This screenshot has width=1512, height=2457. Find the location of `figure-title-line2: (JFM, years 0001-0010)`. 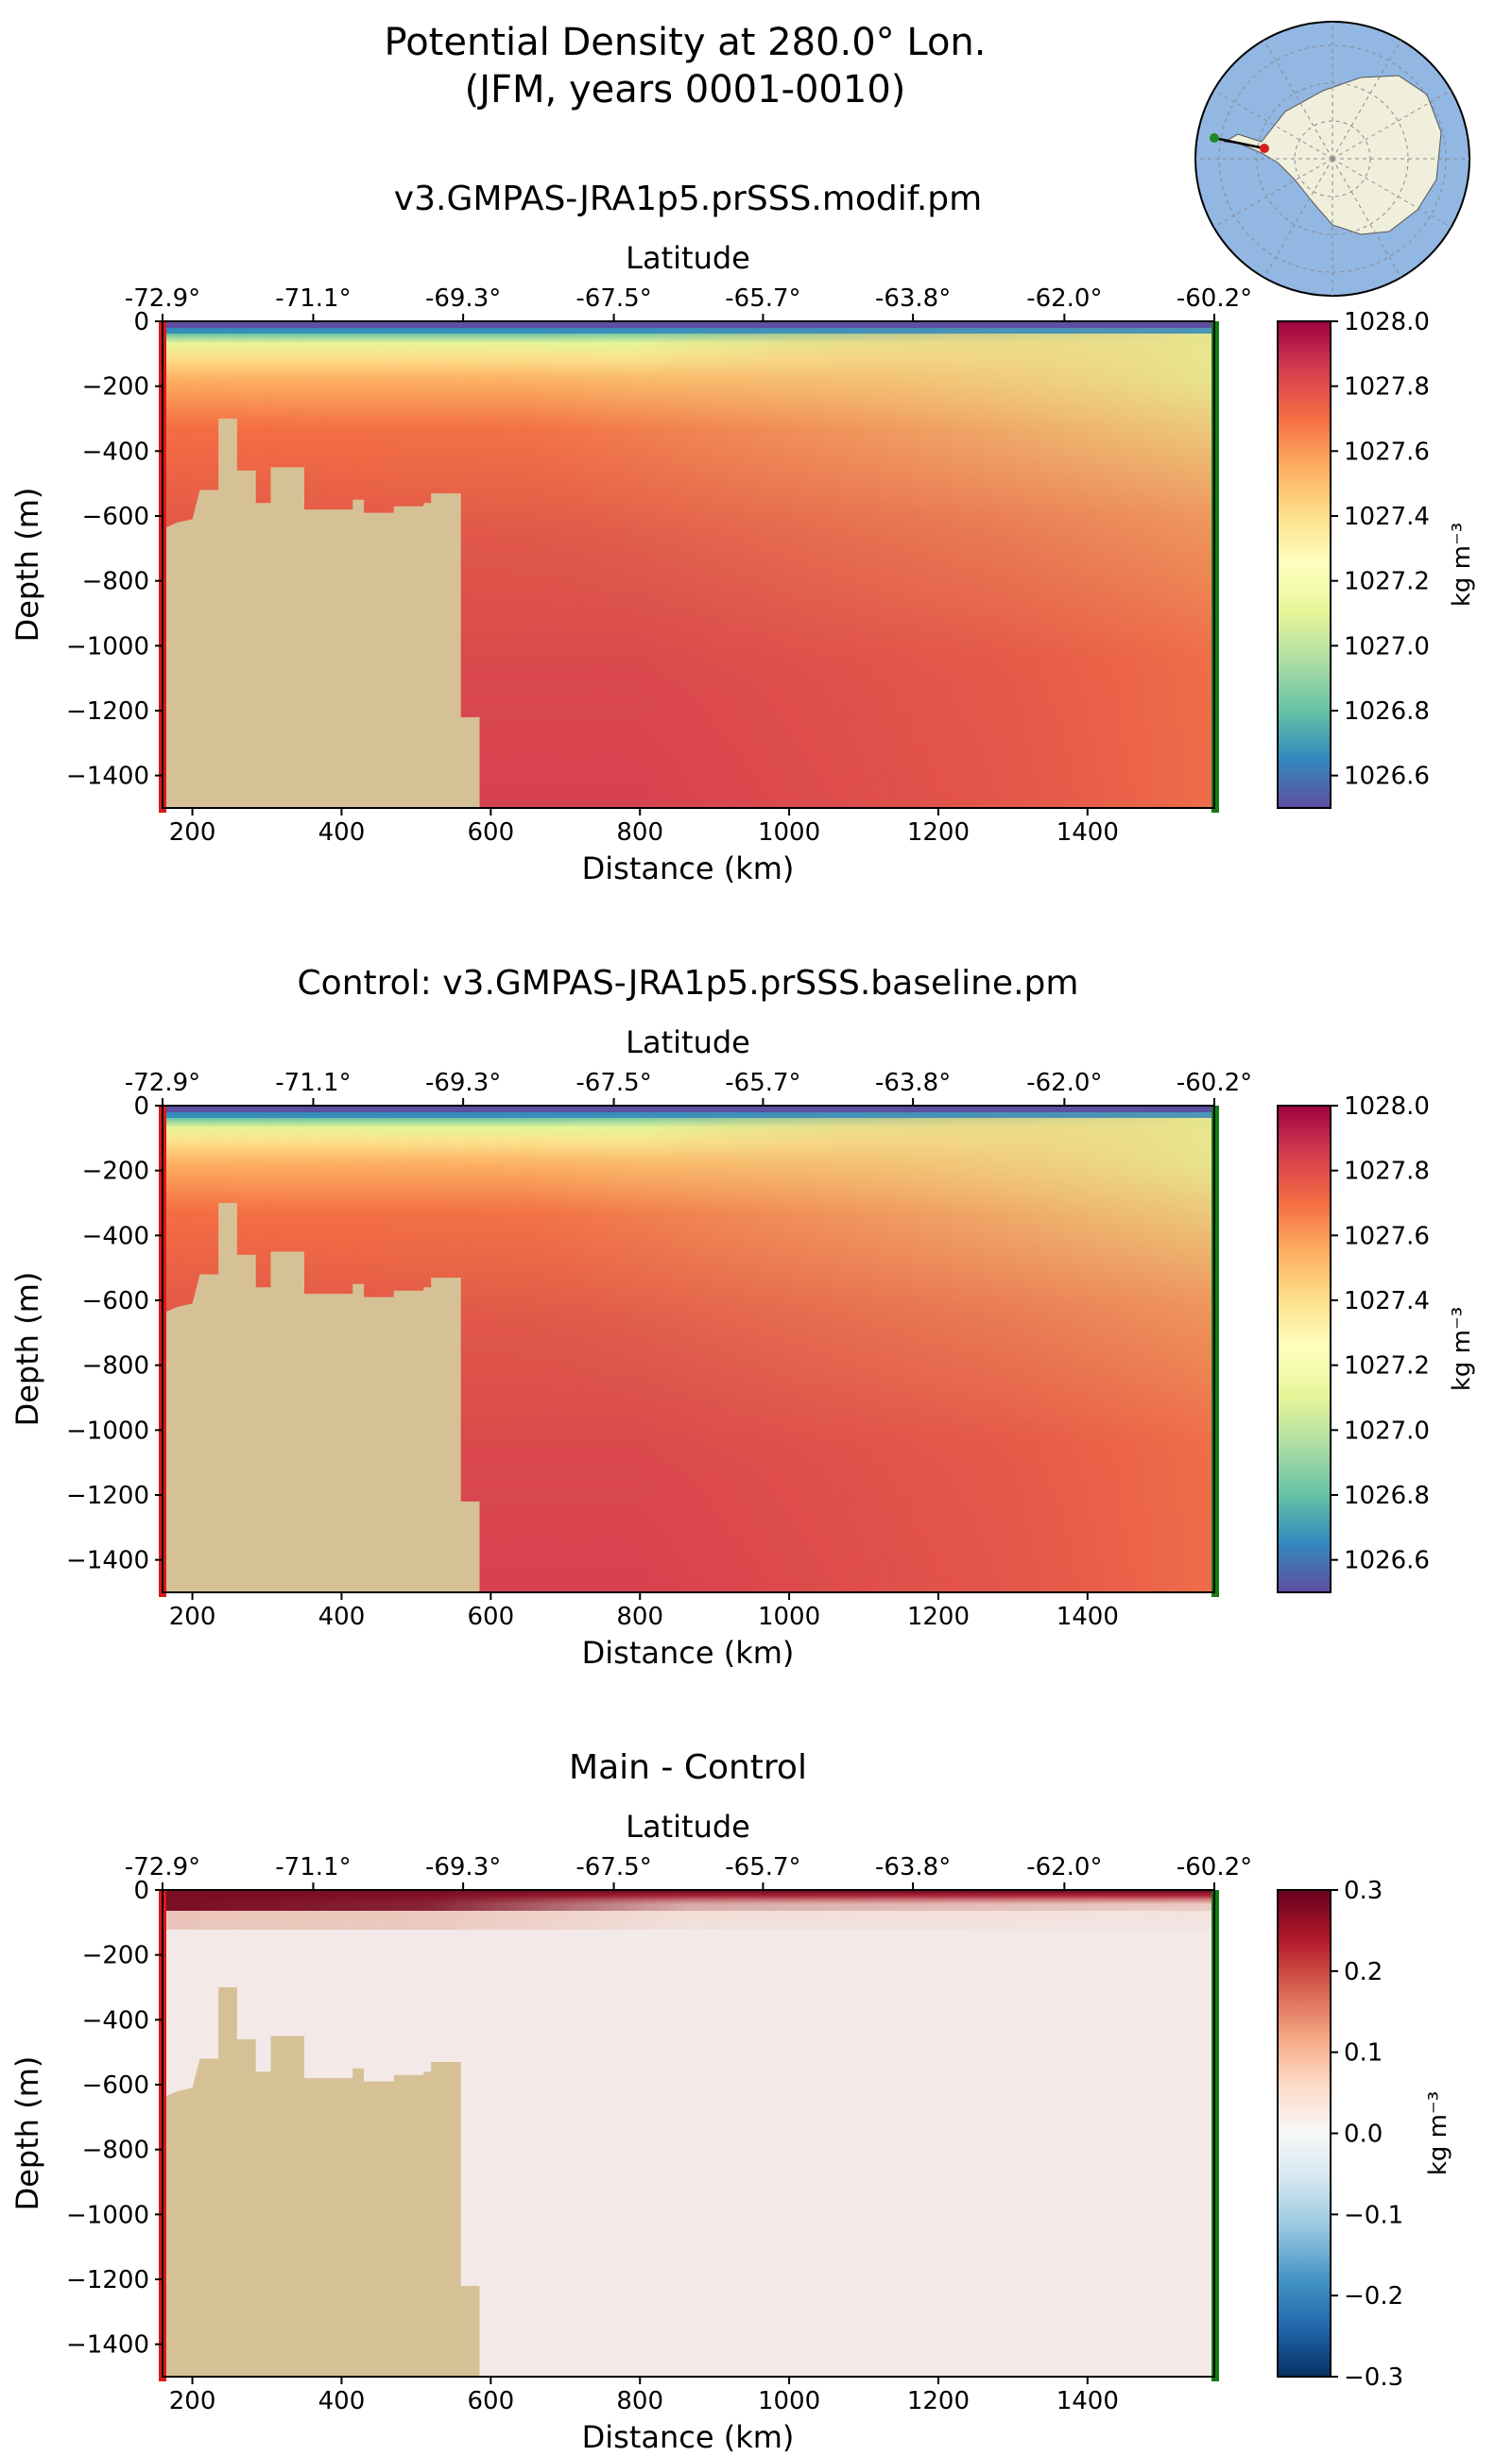

figure-title-line2: (JFM, years 0001-0010) is located at coordinates (685, 90).